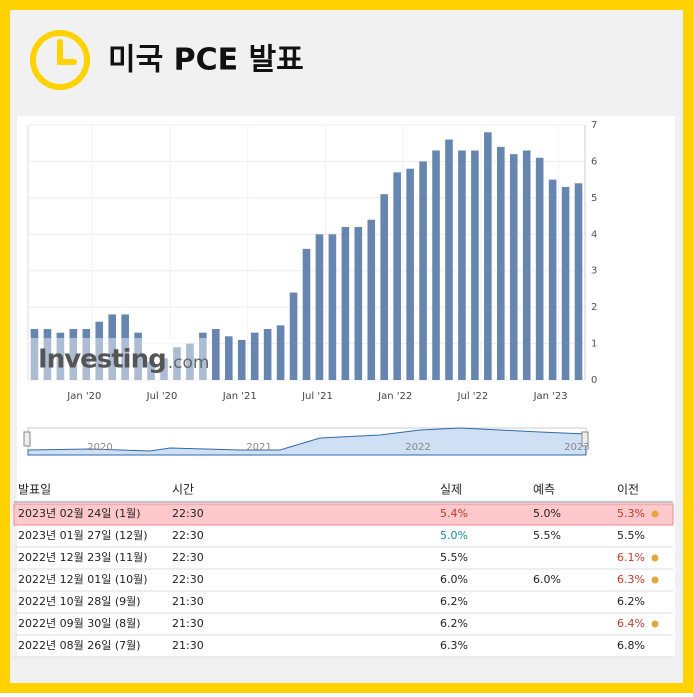 This screenshot has width=693, height=697. I want to click on y-tick-label: 1, so click(594, 344).